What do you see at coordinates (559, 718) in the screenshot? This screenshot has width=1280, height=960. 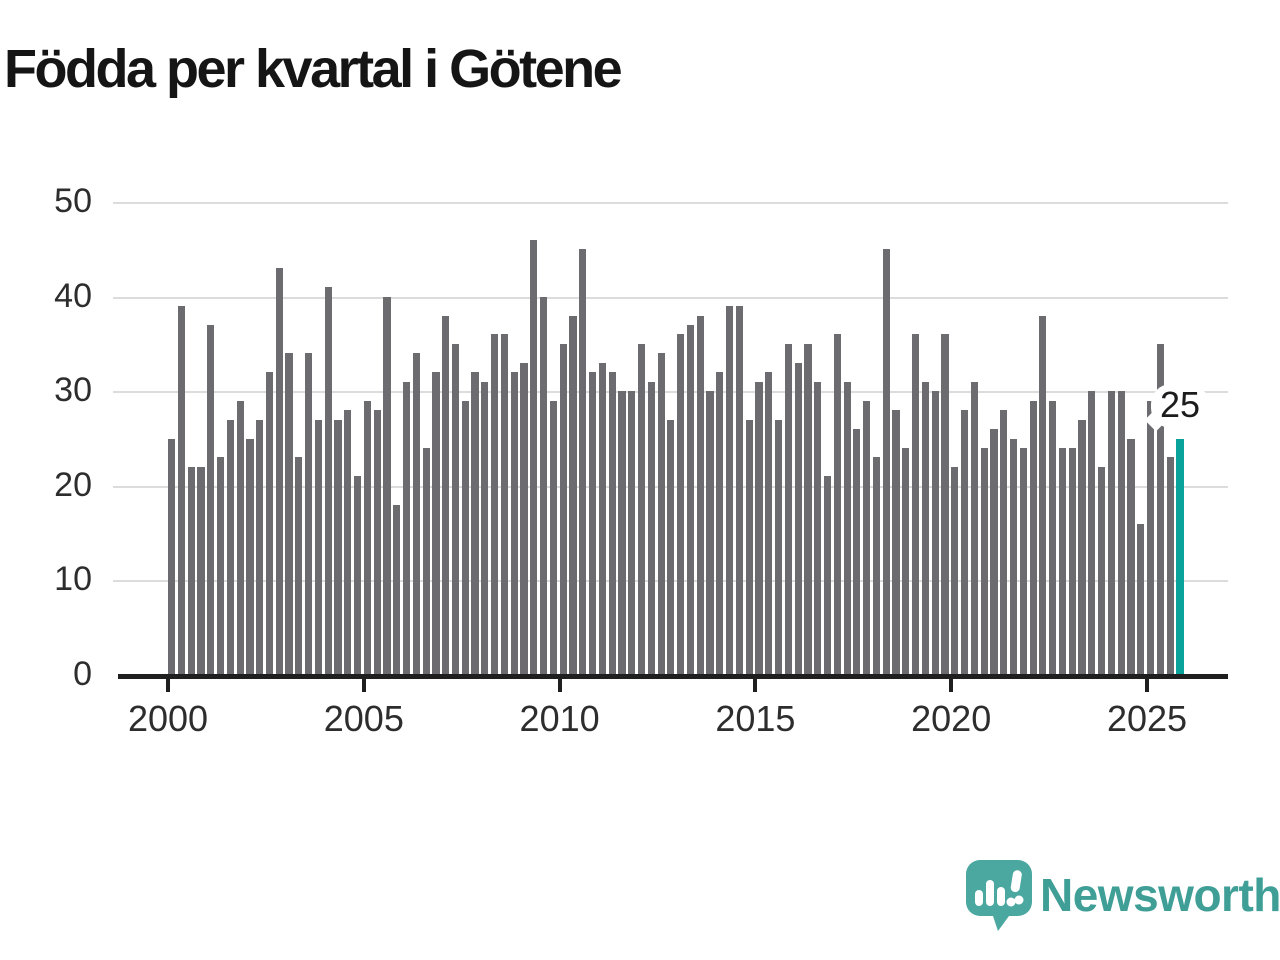 I see `x-axis-label-2010: 2010` at bounding box center [559, 718].